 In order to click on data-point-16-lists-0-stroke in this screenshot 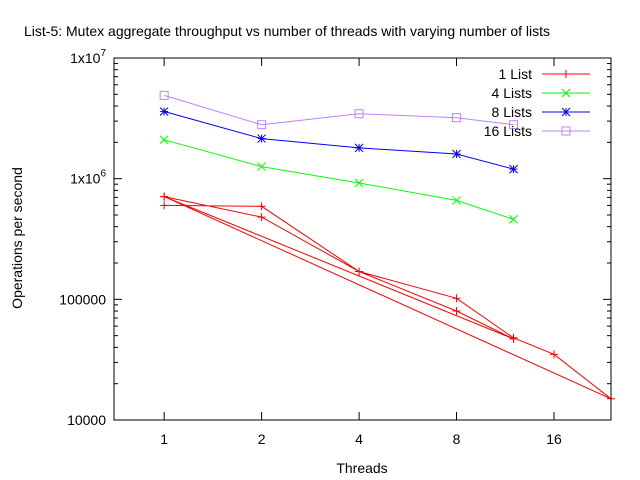, I will do `click(164, 95)`.